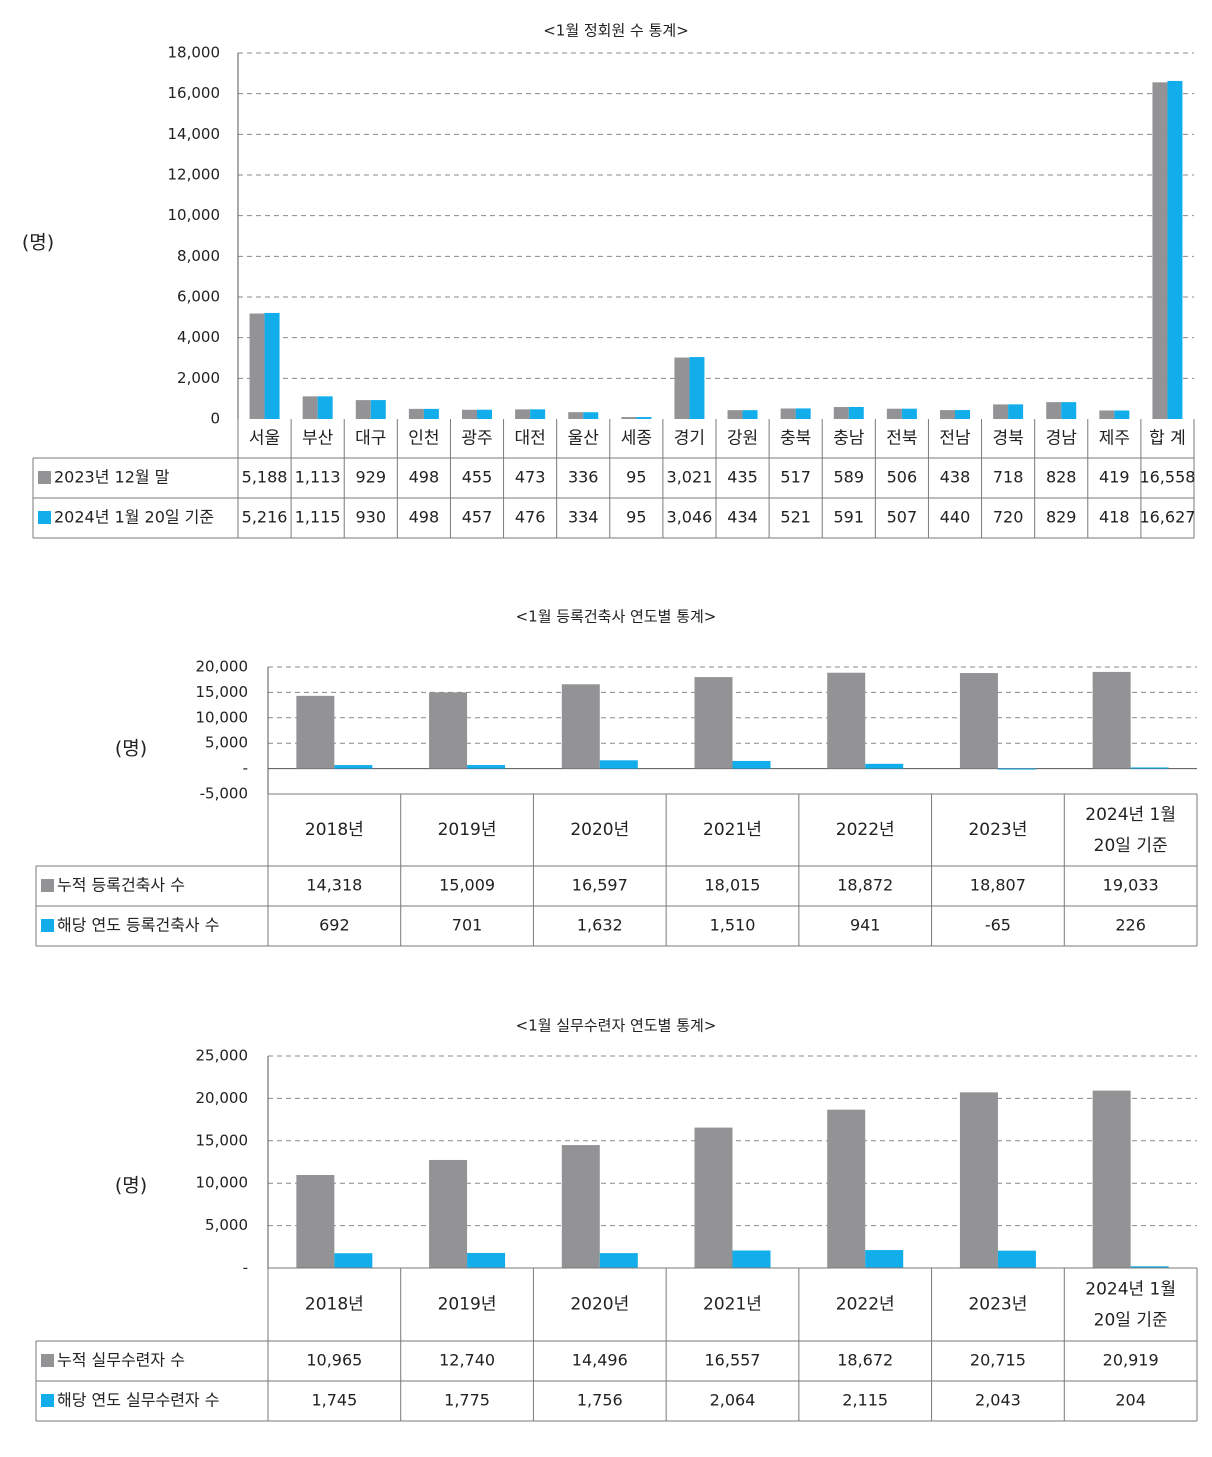 The width and height of the screenshot is (1212, 1457). What do you see at coordinates (1130, 1305) in the screenshot?
I see `category-label: 2024년 1월 20일 기준` at bounding box center [1130, 1305].